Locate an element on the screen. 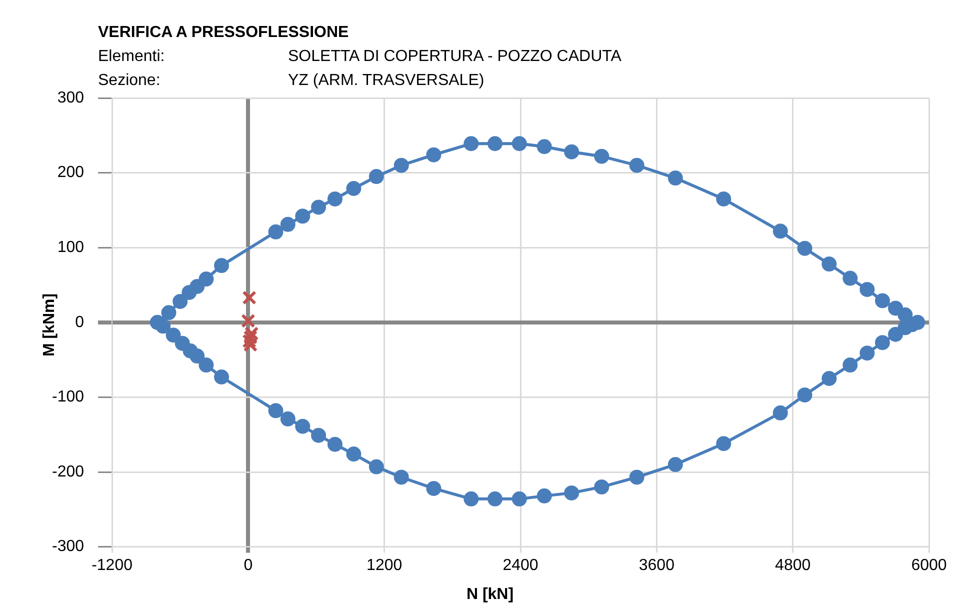 This screenshot has height=606, width=973. text: YZ (ARM. TRASVERSALE) is located at coordinates (386, 81).